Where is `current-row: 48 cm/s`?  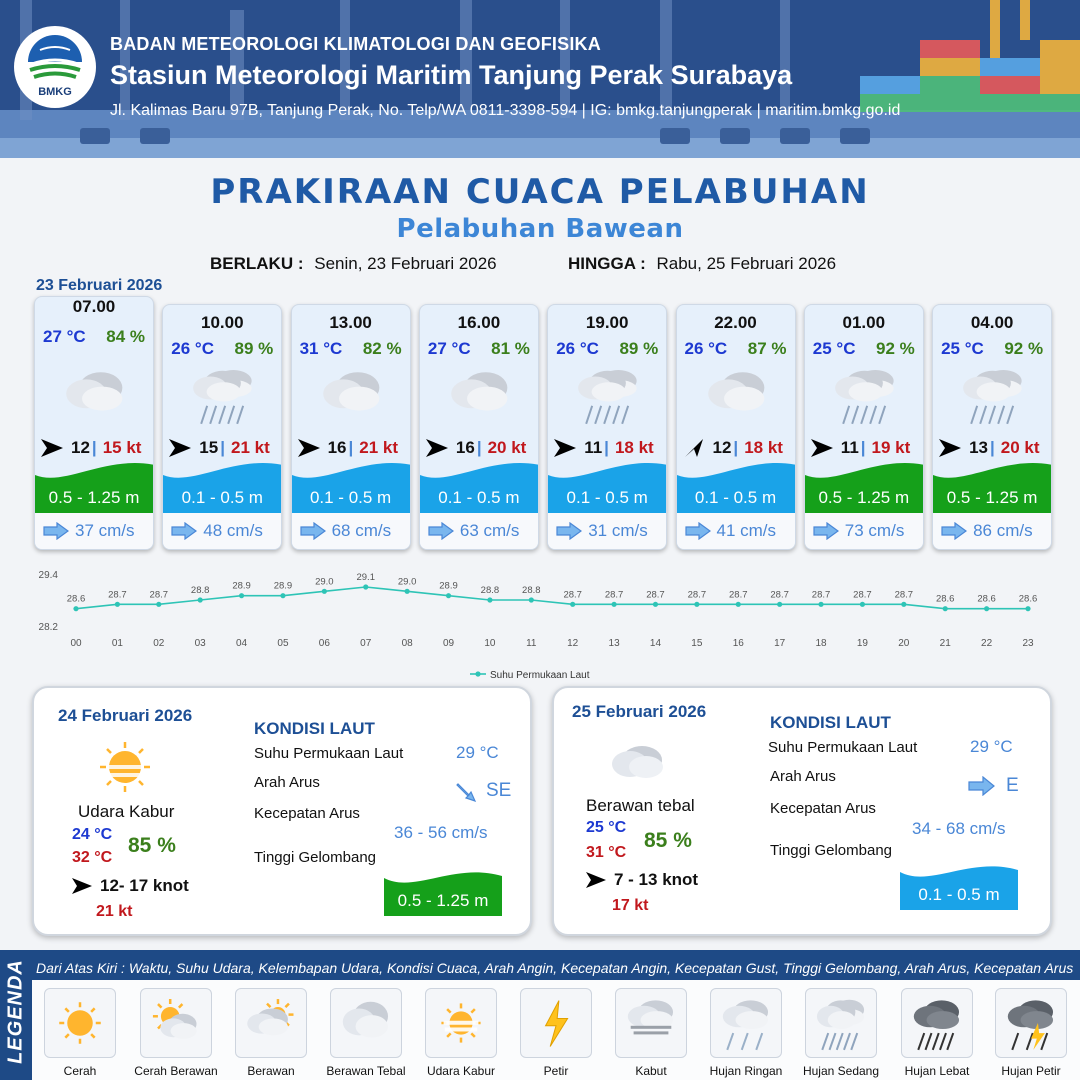 current-row: 48 cm/s is located at coordinates (222, 531).